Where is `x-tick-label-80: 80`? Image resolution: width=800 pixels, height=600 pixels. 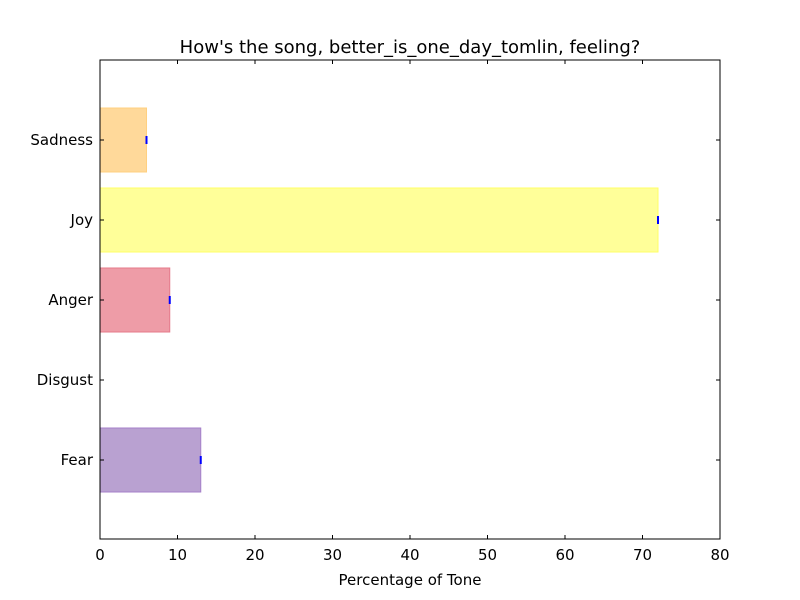
x-tick-label-80: 80 is located at coordinates (719, 555).